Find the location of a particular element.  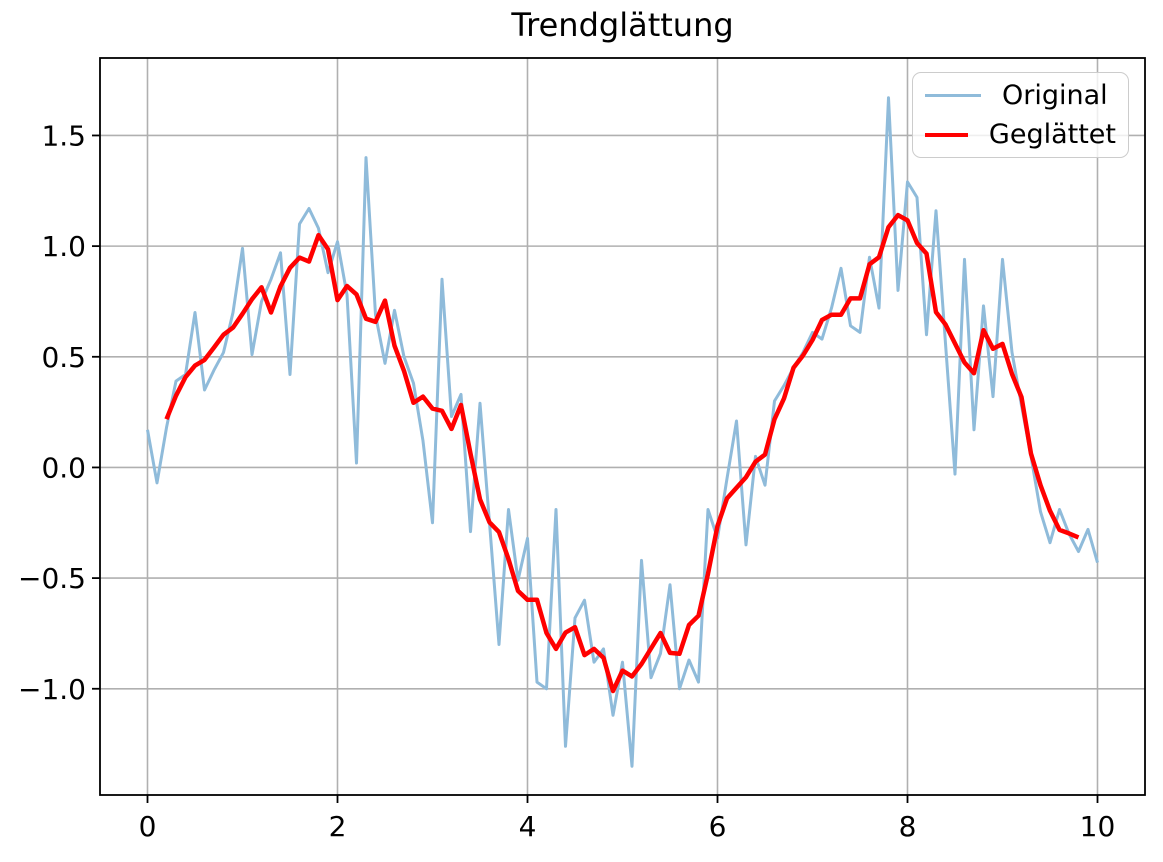

x-tick-label: 0 is located at coordinates (148, 826).